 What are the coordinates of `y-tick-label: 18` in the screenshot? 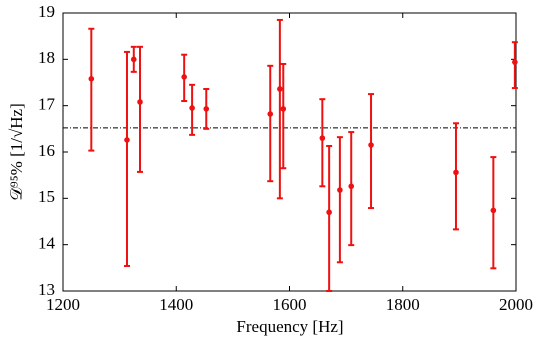 It's located at (46, 57).